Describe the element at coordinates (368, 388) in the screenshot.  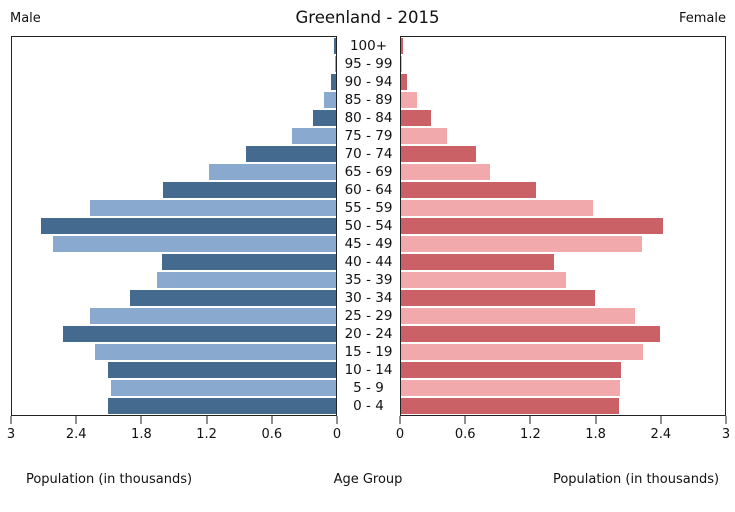
I see `age-group-label: 5 - 9` at that location.